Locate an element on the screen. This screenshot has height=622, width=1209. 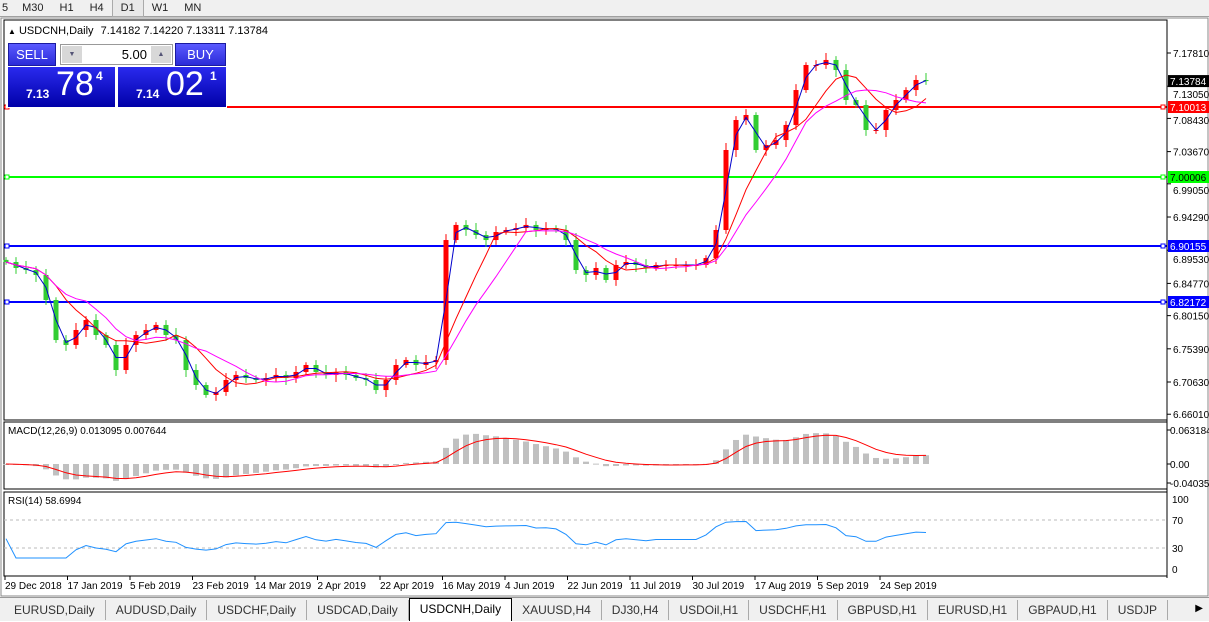
chart-tab: GBPUSD,H1 is located at coordinates (883, 610).